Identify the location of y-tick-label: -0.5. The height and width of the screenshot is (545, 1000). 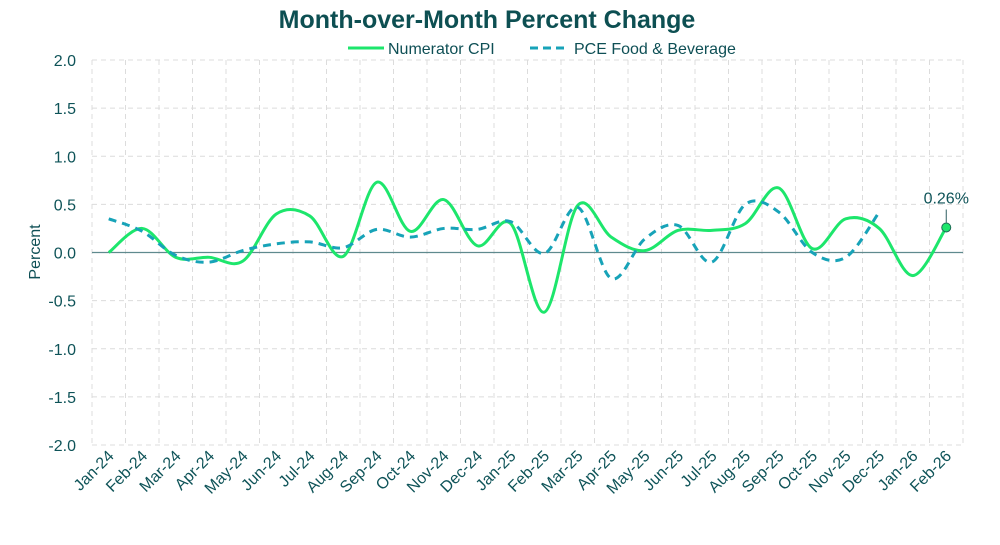
(62, 302).